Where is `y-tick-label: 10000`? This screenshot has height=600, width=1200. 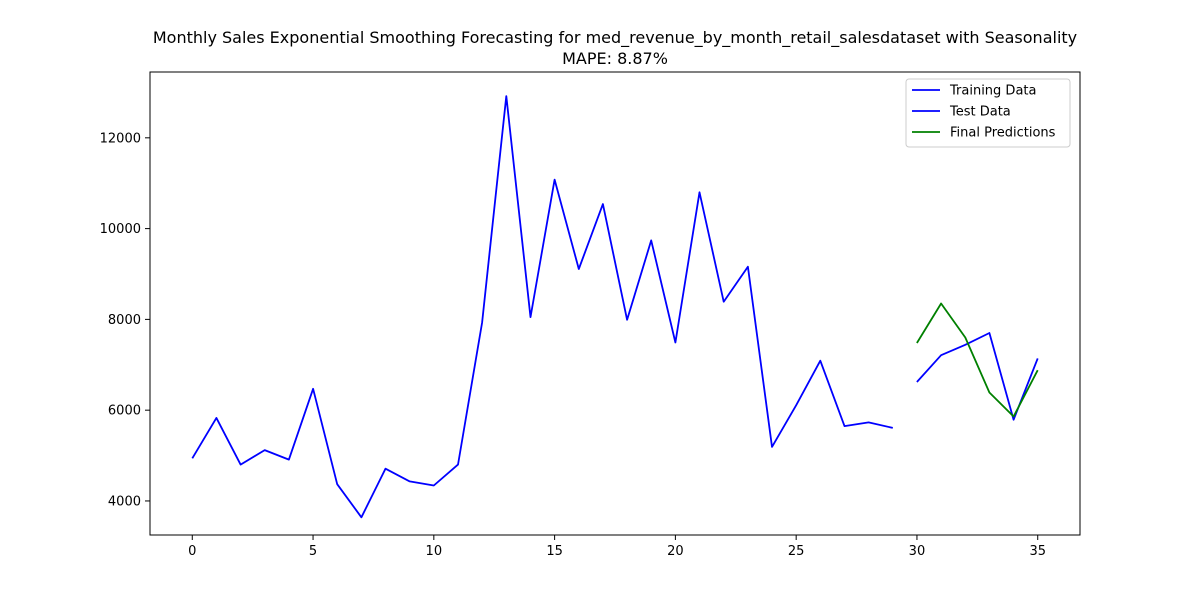 y-tick-label: 10000 is located at coordinates (120, 229).